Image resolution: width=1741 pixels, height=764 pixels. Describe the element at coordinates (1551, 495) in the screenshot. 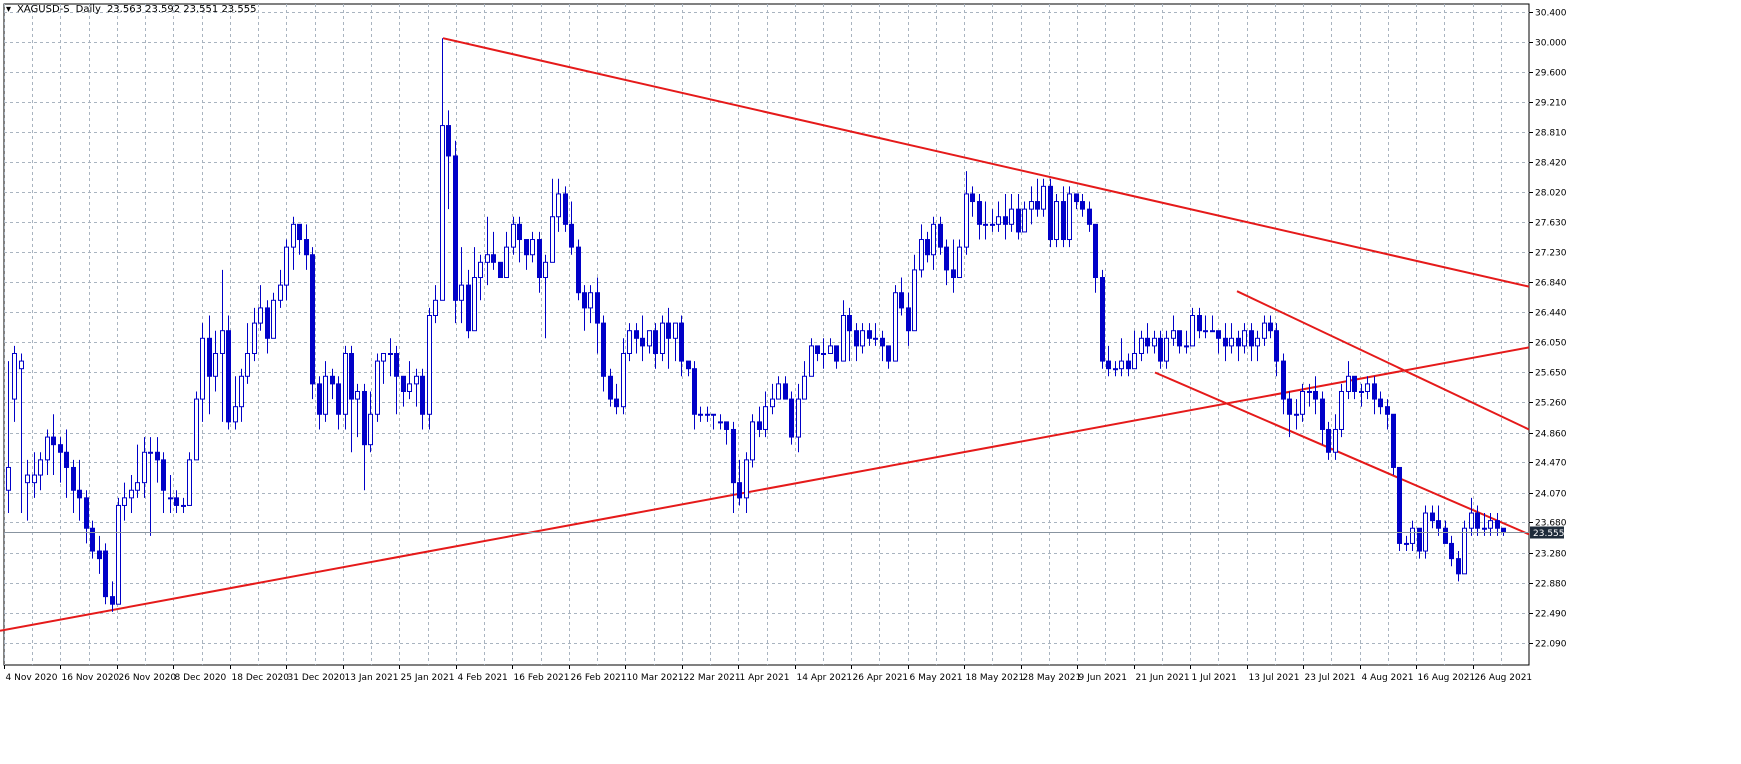

I see `y-tick-label: 24.070` at that location.